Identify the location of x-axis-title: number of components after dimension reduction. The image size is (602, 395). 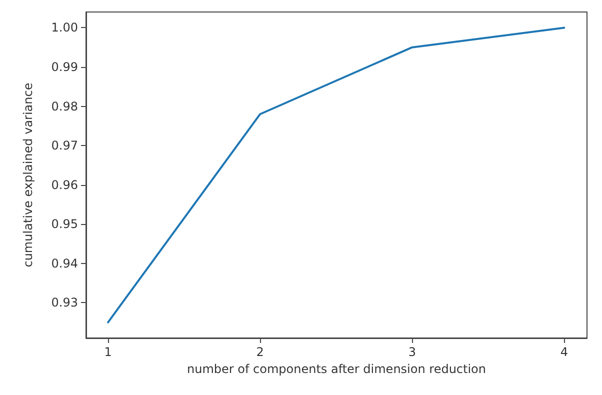
(336, 369).